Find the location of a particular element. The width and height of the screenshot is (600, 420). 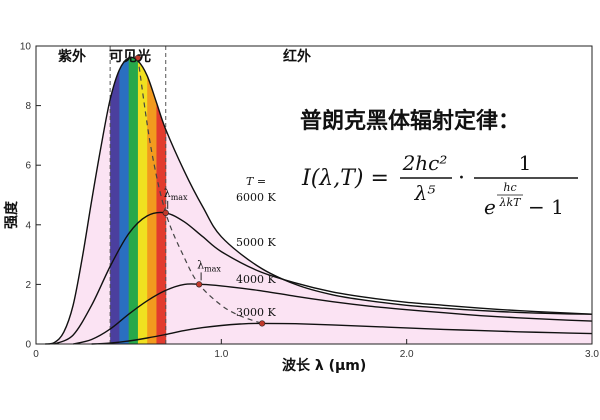

region-label-ir: 红外 is located at coordinates (297, 56).